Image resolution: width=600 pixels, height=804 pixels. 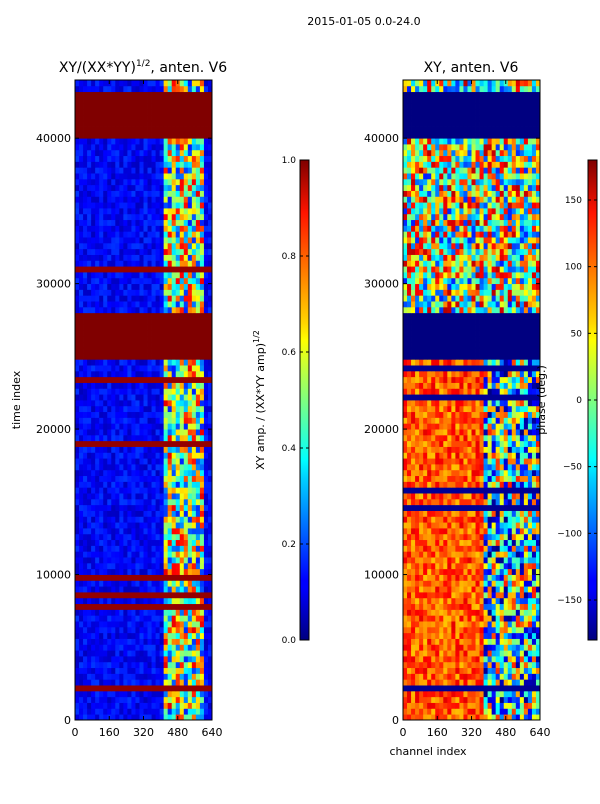 What do you see at coordinates (289, 641) in the screenshot?
I see `colorbar-tick-label: 0.0` at bounding box center [289, 641].